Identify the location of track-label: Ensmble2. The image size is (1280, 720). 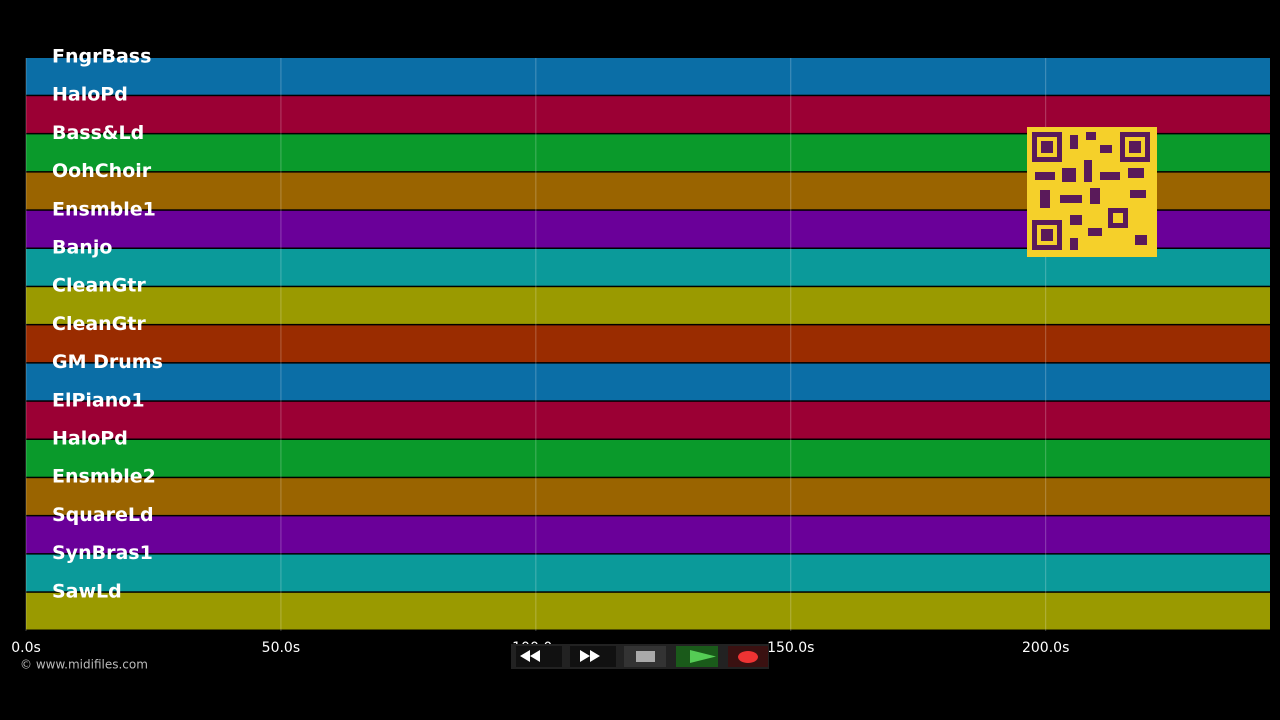
(104, 477).